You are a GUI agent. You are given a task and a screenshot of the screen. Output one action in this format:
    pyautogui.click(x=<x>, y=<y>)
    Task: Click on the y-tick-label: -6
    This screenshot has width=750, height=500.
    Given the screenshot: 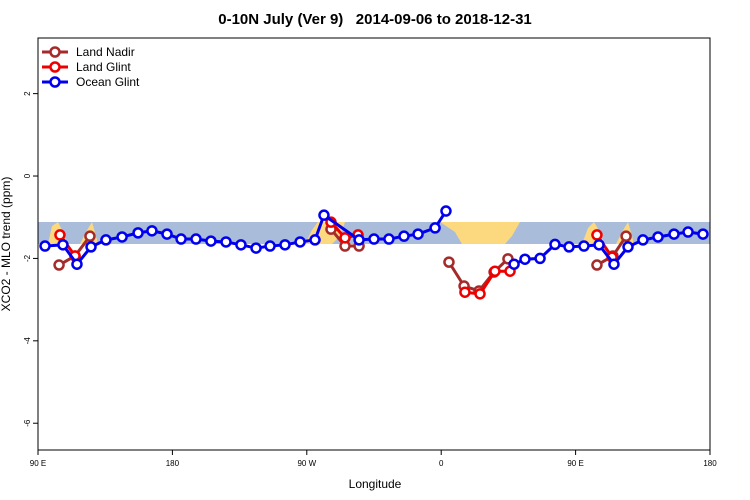 What is the action you would take?
    pyautogui.click(x=27, y=423)
    